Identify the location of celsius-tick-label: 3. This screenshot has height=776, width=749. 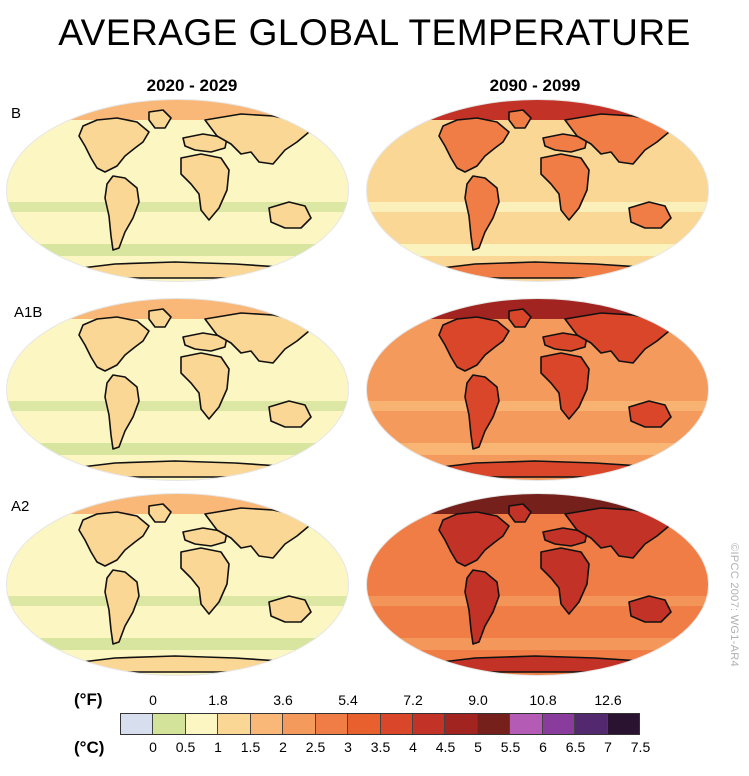
(348, 747).